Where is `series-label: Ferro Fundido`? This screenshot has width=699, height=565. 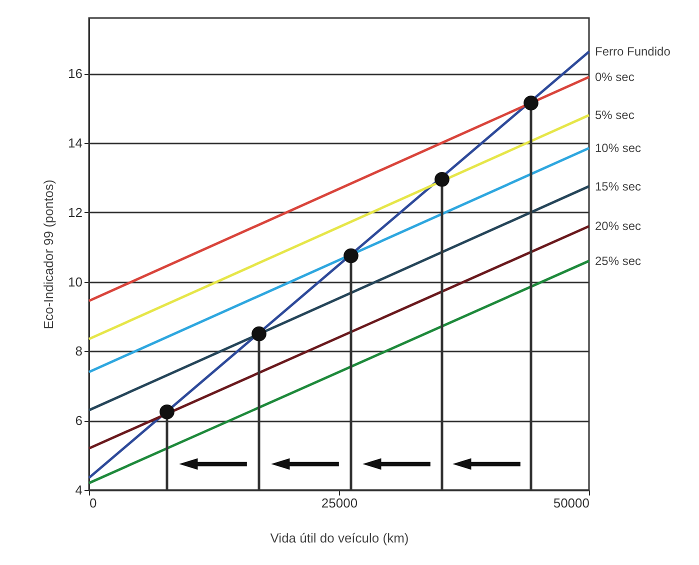
series-label: Ferro Fundido is located at coordinates (633, 51).